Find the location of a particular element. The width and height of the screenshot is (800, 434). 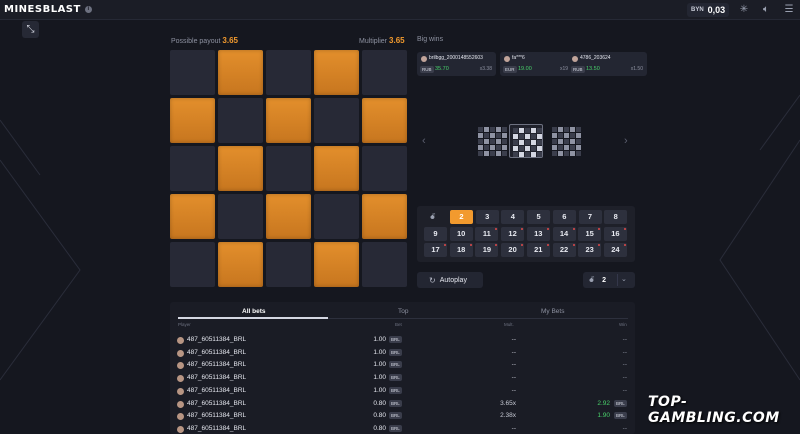

mines-option-7: 7 is located at coordinates (590, 217).